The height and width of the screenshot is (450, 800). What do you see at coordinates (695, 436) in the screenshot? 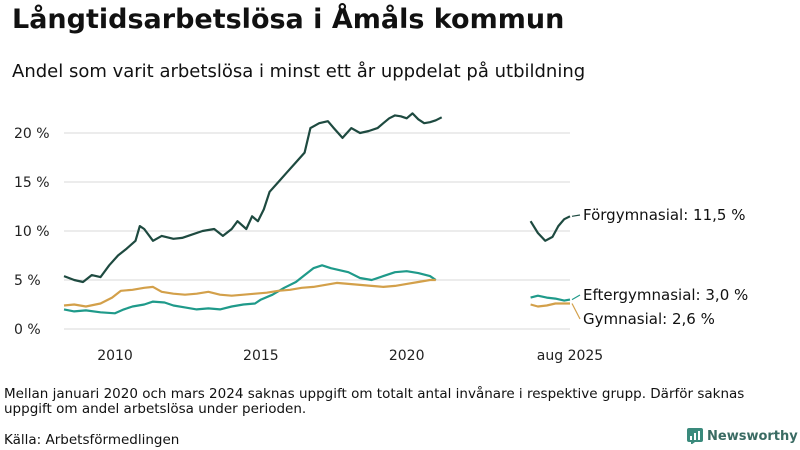
I see `newsworthy-icon` at bounding box center [695, 436].